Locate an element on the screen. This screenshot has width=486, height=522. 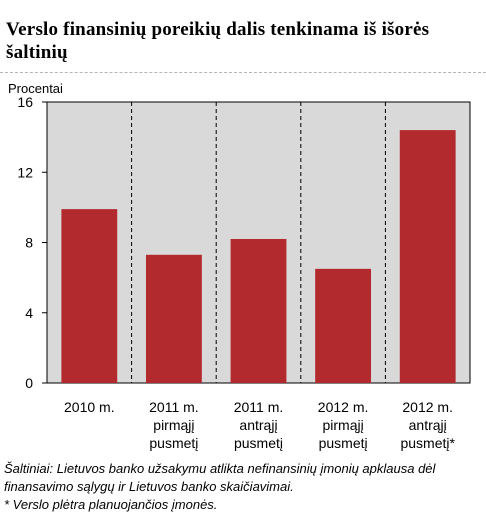
x-tick-label: 2012 m. antrąjį pusmetį* is located at coordinates (427, 425).